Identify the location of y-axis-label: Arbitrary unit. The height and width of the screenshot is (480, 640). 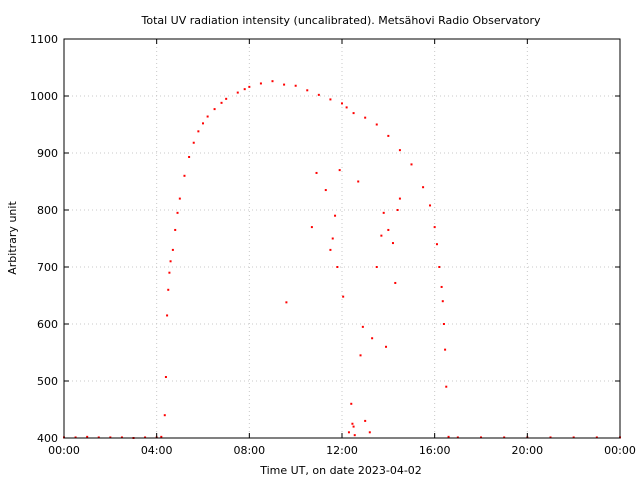
(12, 238).